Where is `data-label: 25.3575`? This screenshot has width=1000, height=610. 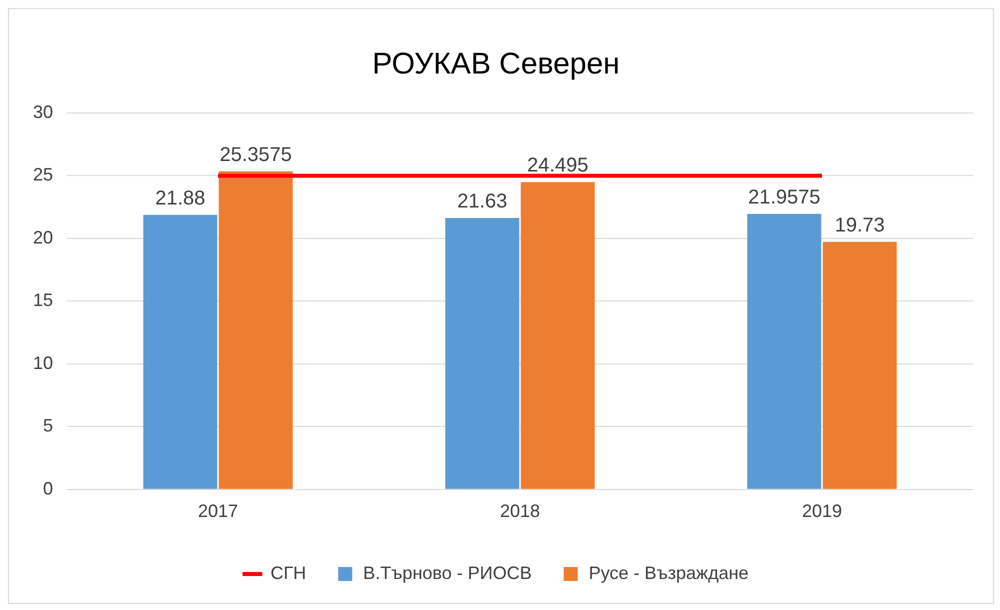 data-label: 25.3575 is located at coordinates (256, 155).